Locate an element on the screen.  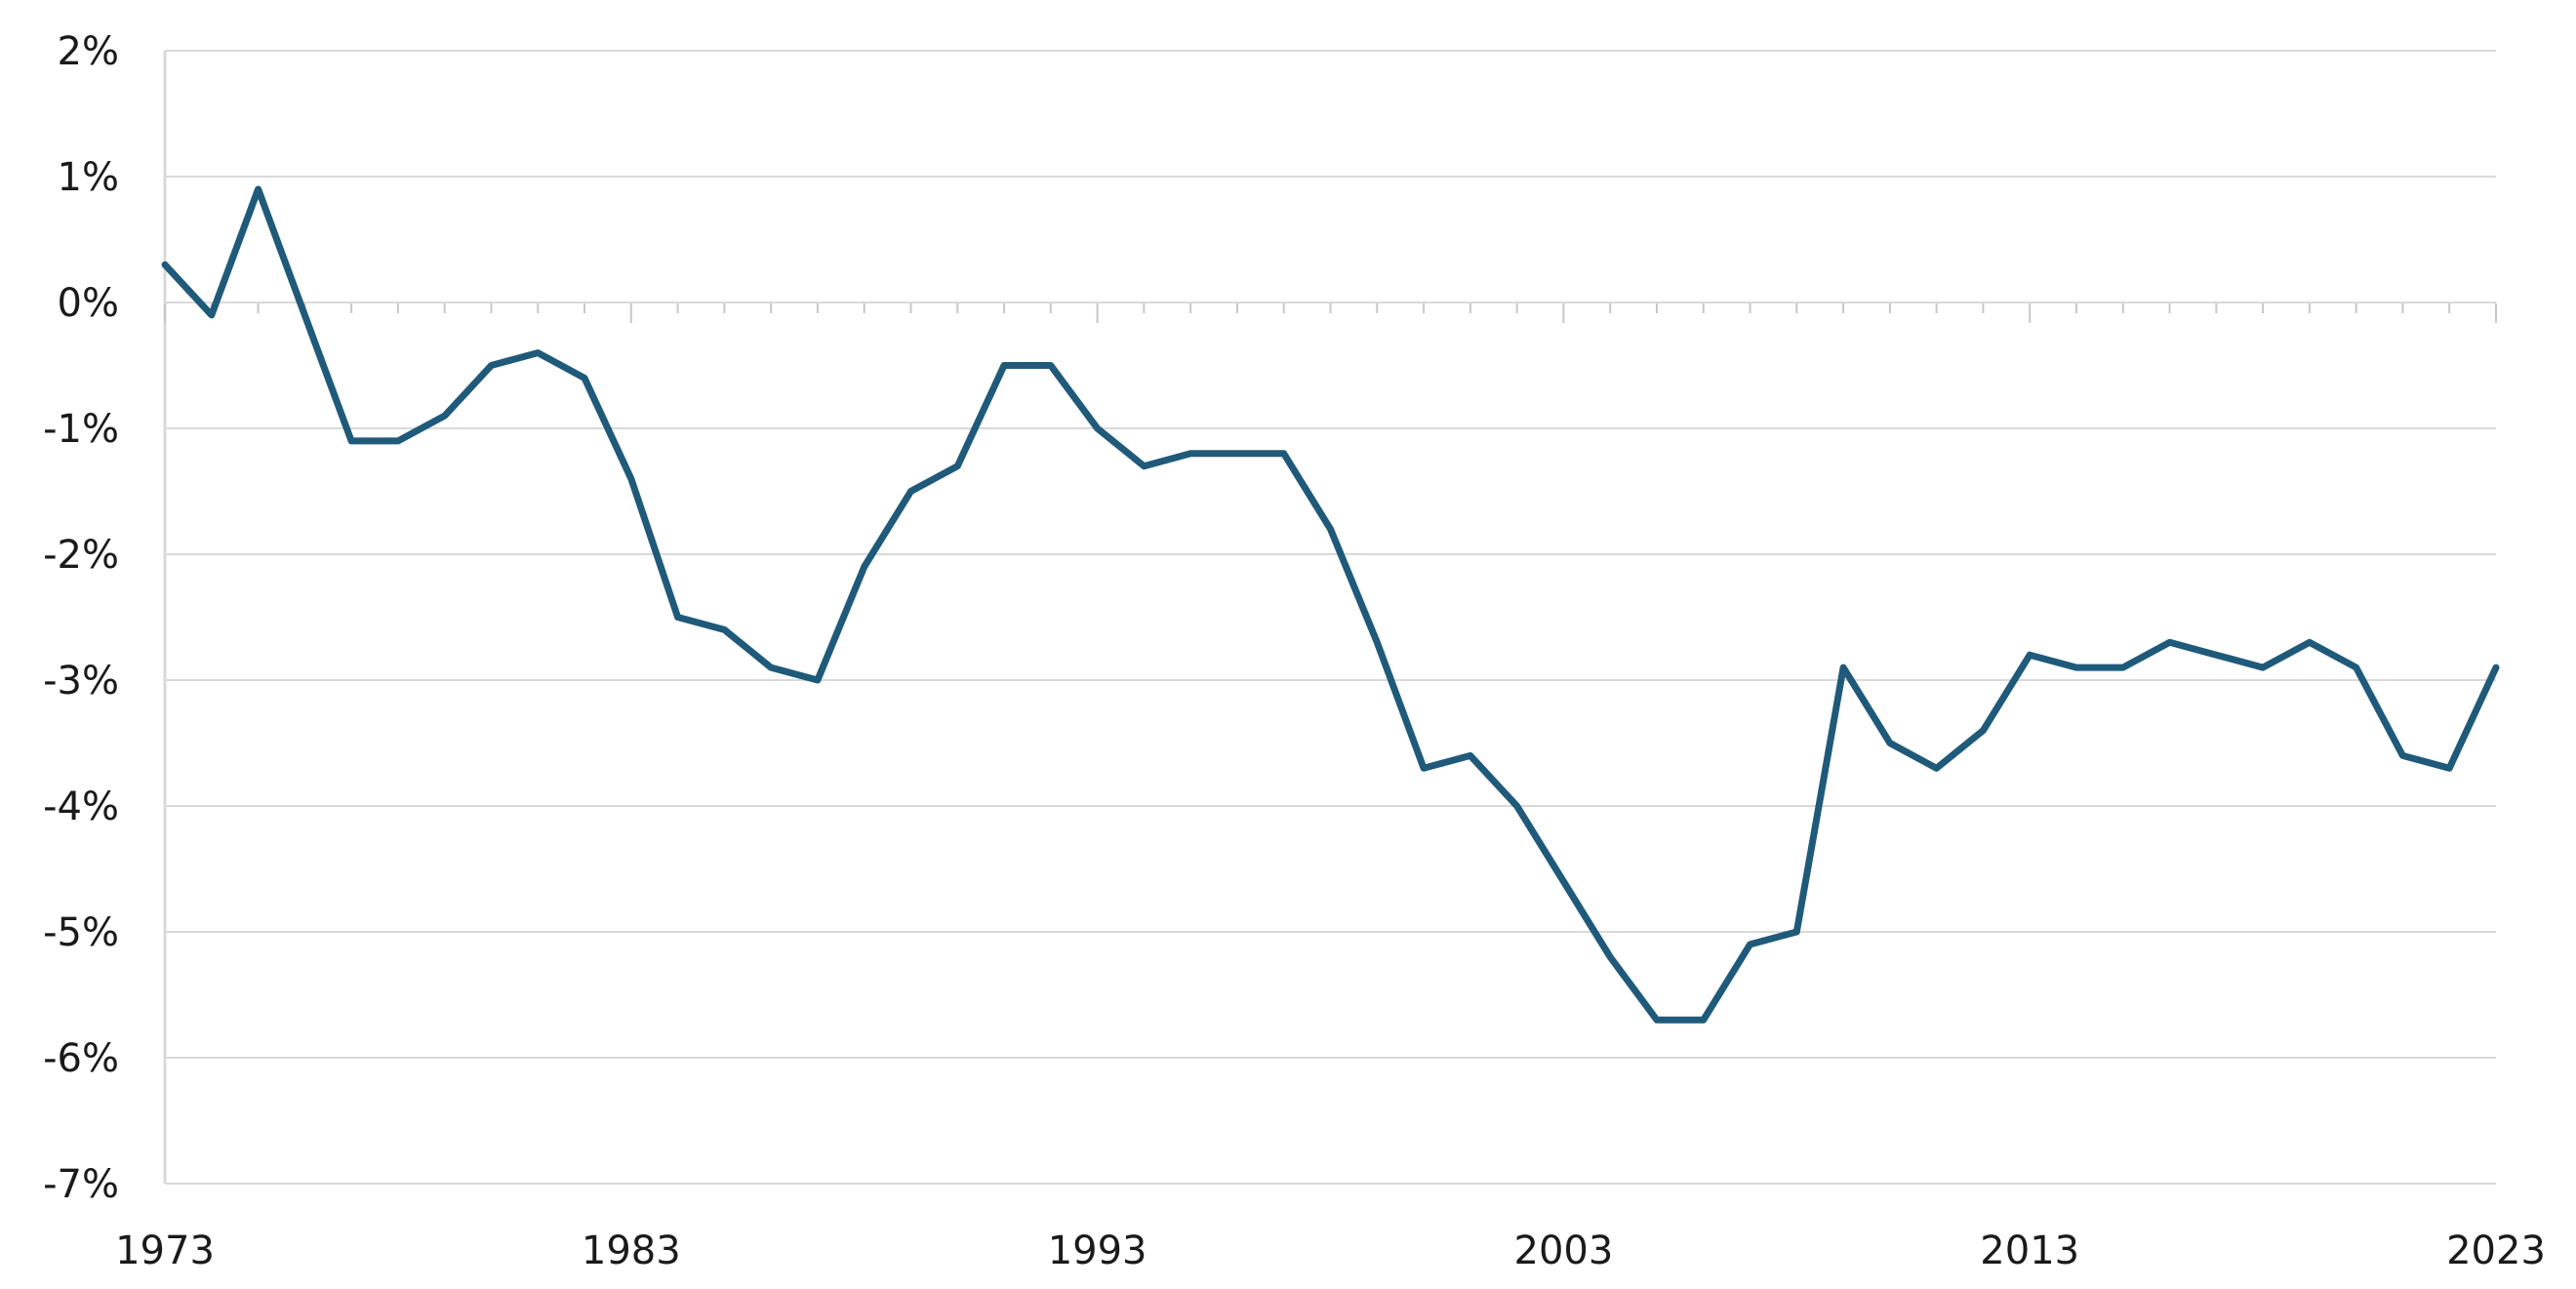
y-tick-label: -5% is located at coordinates (81, 932).